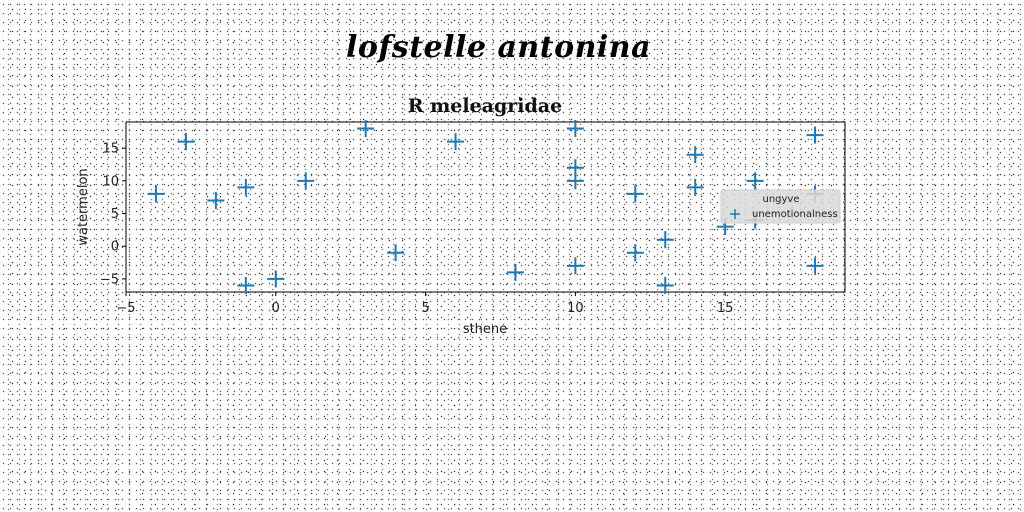 Image resolution: width=1024 pixels, height=512 pixels. What do you see at coordinates (125, 308) in the screenshot?
I see `x-tick-label: −5` at bounding box center [125, 308].